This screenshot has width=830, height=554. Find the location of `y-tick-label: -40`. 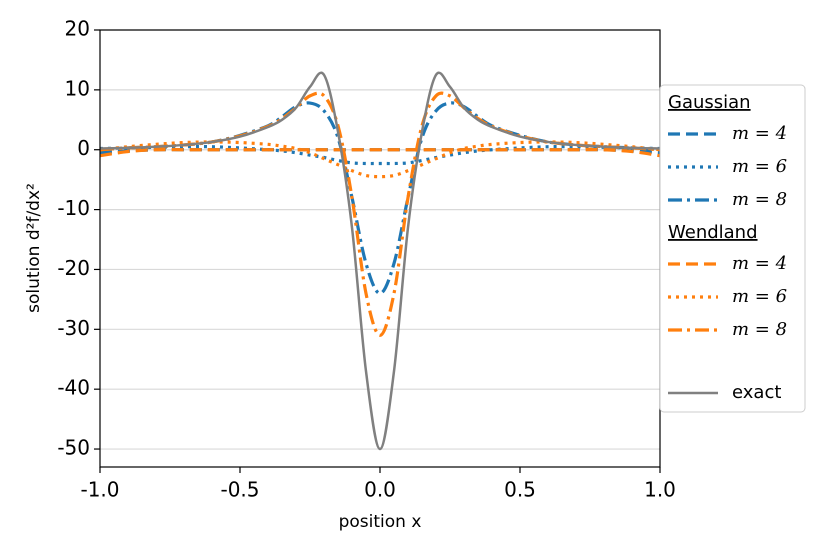

y-tick-label: -40 is located at coordinates (73, 388).